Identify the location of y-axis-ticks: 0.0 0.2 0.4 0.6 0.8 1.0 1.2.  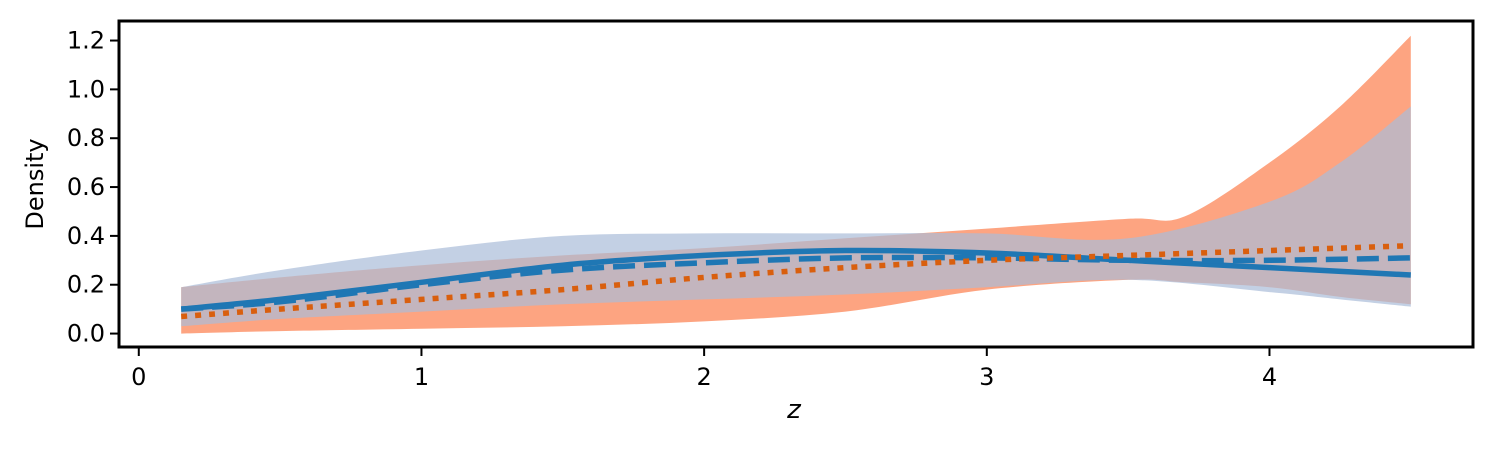
(93, 187).